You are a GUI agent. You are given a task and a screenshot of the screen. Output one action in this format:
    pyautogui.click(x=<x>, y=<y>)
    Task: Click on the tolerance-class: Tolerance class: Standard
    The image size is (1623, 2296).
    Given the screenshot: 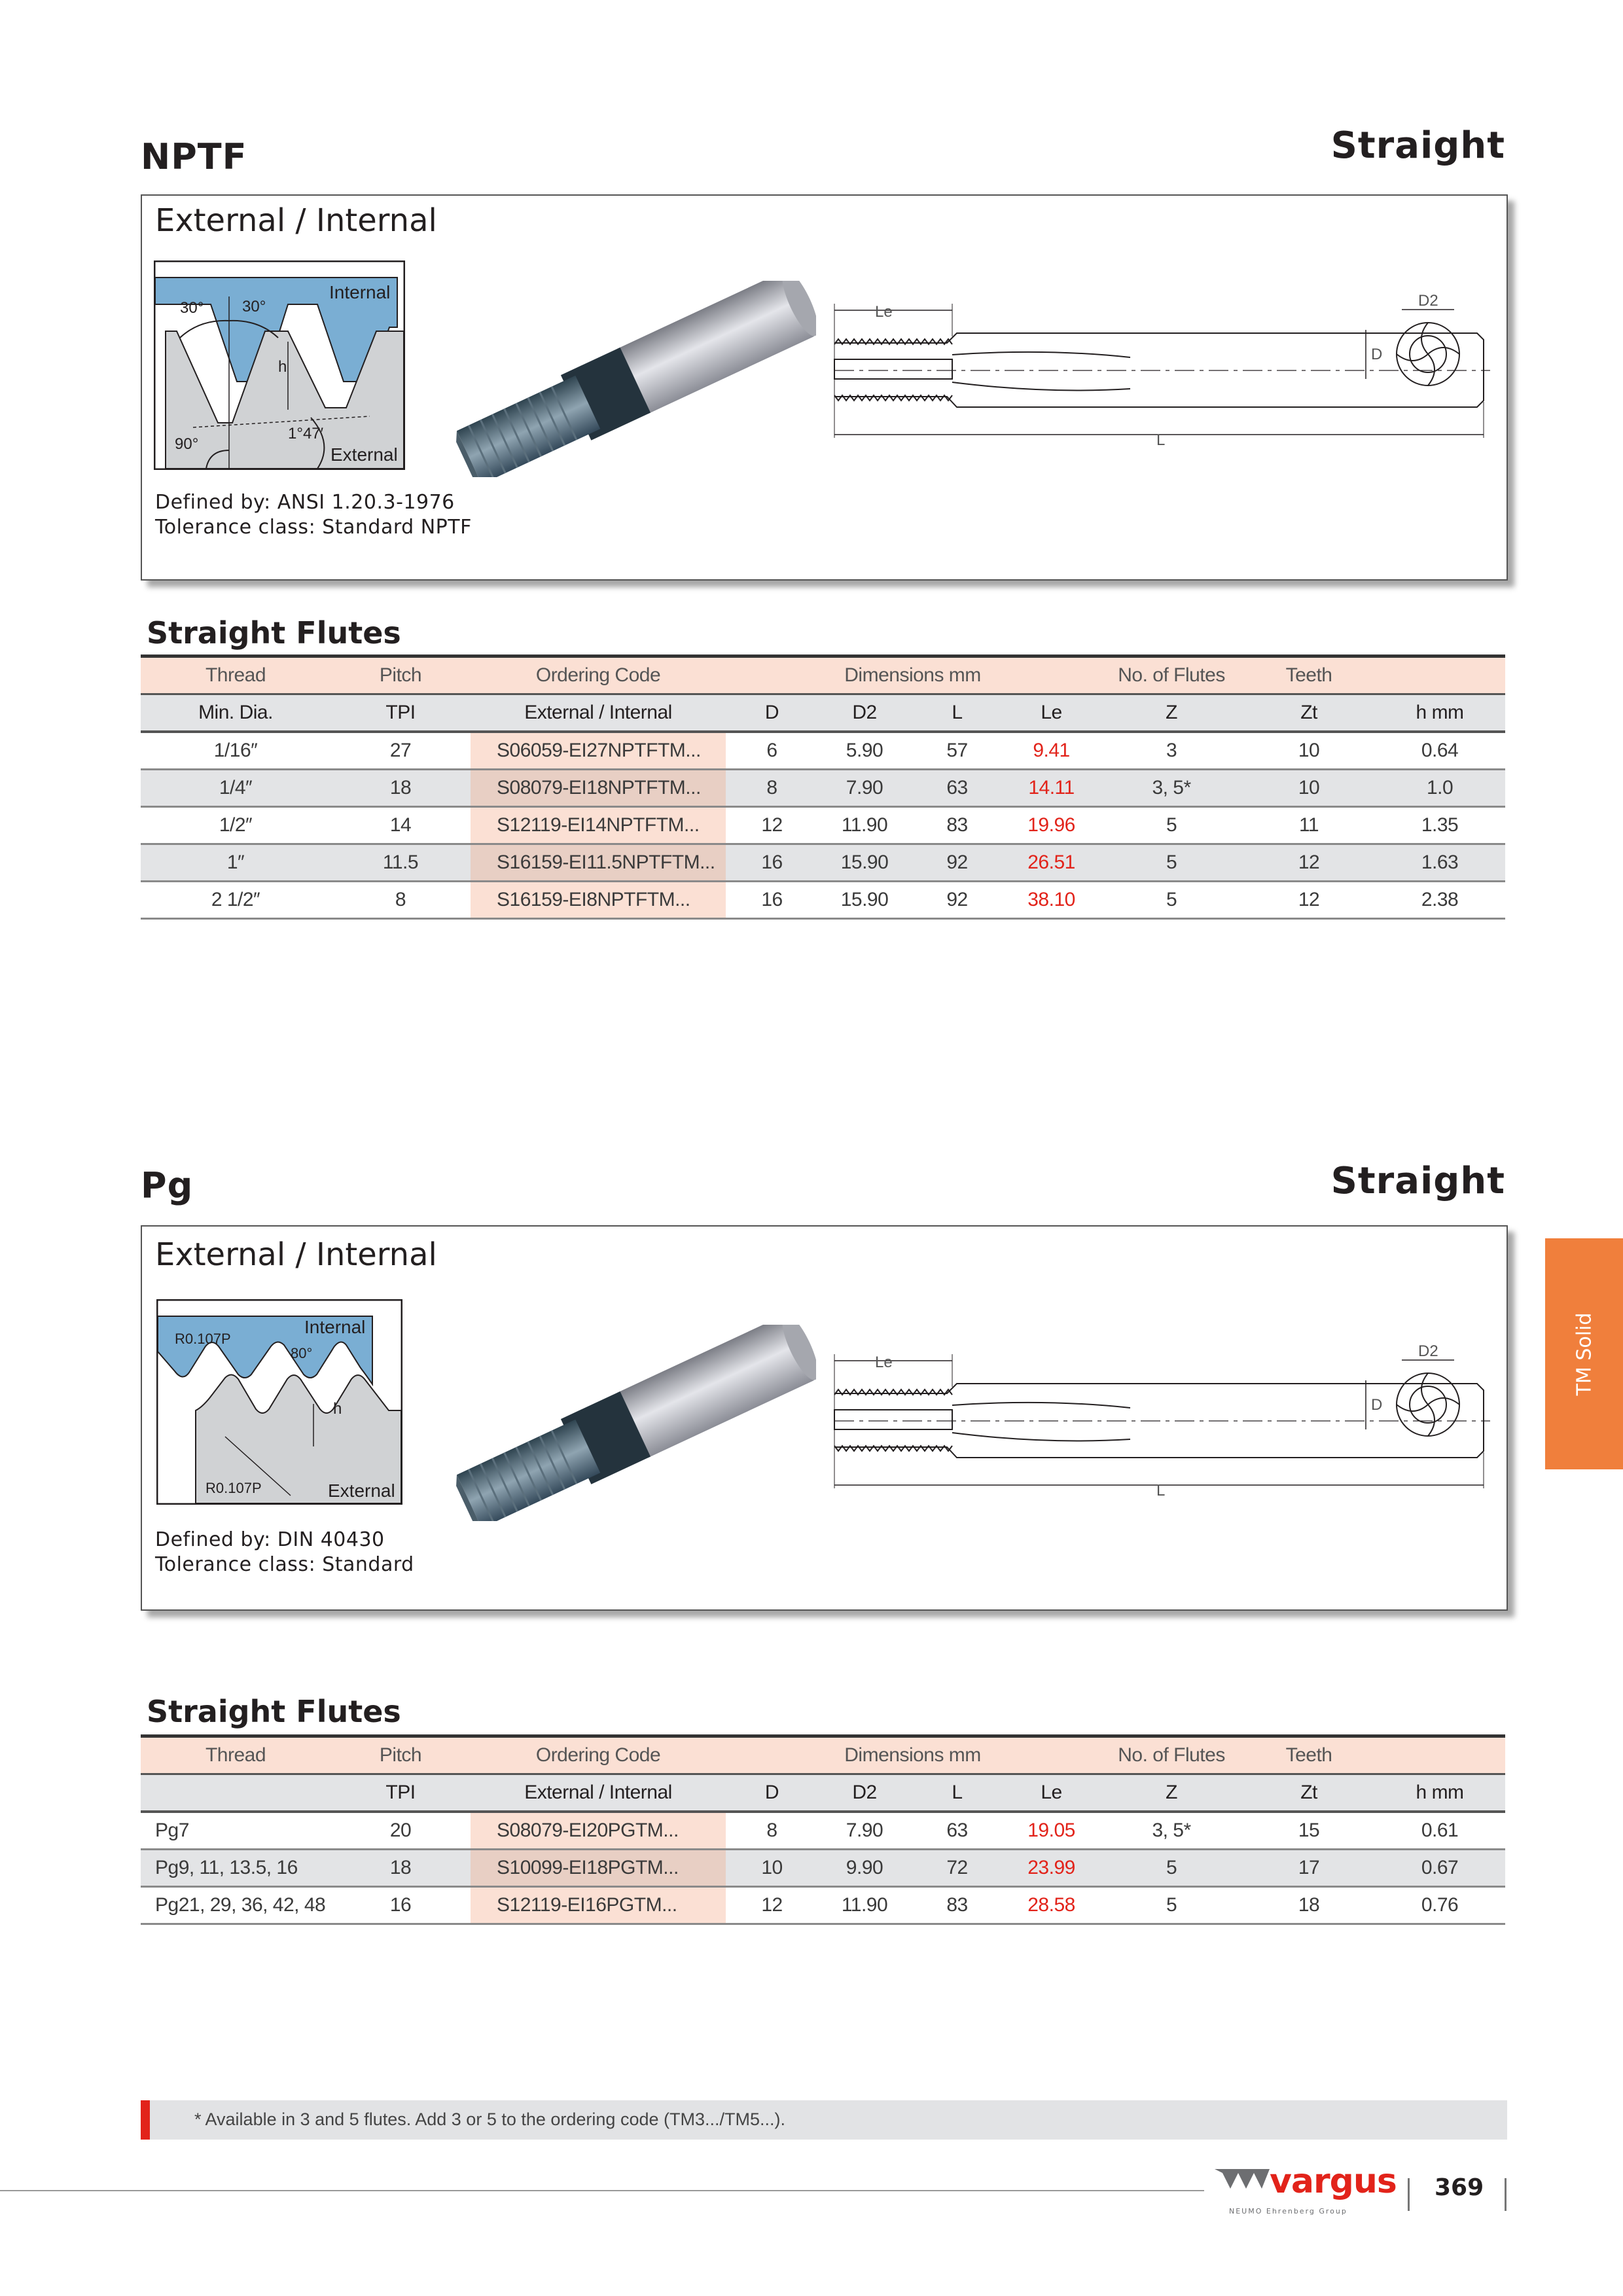 What is the action you would take?
    pyautogui.click(x=284, y=1564)
    